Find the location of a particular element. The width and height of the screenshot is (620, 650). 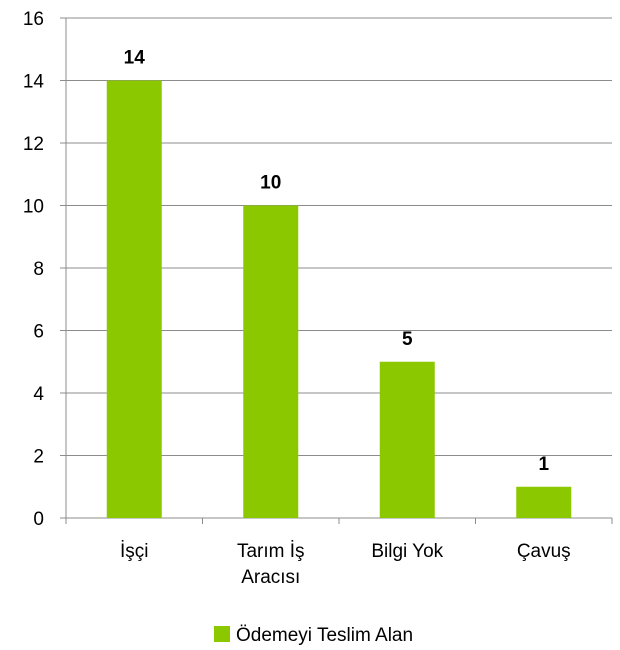

y-axis-ticks: 0 2 4 6 8 10 12 14 16 is located at coordinates (34, 269).